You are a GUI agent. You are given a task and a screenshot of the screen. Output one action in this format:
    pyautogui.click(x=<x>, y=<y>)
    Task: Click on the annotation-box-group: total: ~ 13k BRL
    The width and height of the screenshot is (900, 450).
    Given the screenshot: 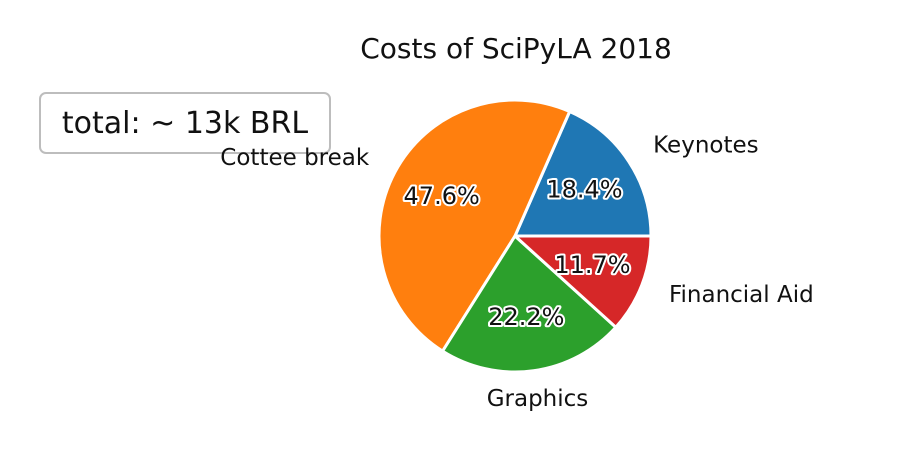 What is the action you would take?
    pyautogui.click(x=185, y=123)
    